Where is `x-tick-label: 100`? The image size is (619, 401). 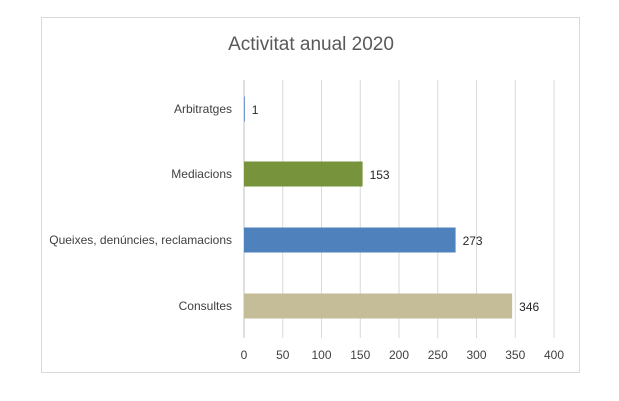 x-tick-label: 100 is located at coordinates (321, 355).